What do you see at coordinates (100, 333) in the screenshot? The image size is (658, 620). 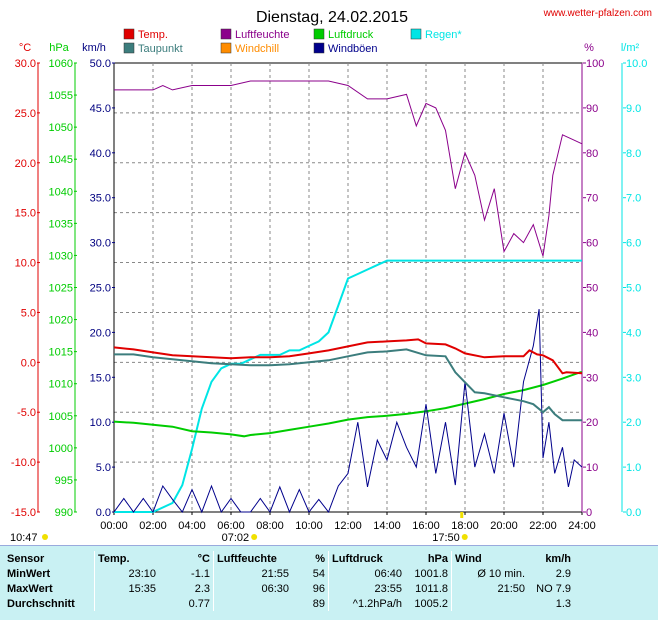 I see `wind-axis-tick-label: 20.0` at bounding box center [100, 333].